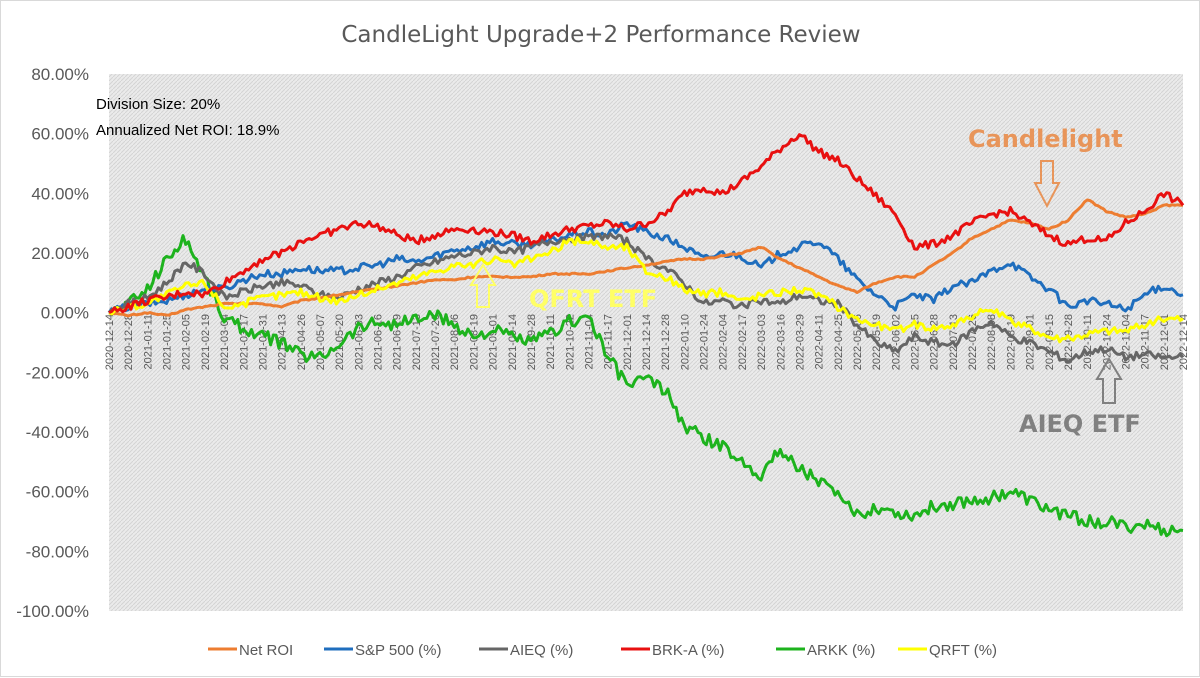  What do you see at coordinates (685, 342) in the screenshot?
I see `x-tick-label: 2022-01-10` at bounding box center [685, 342].